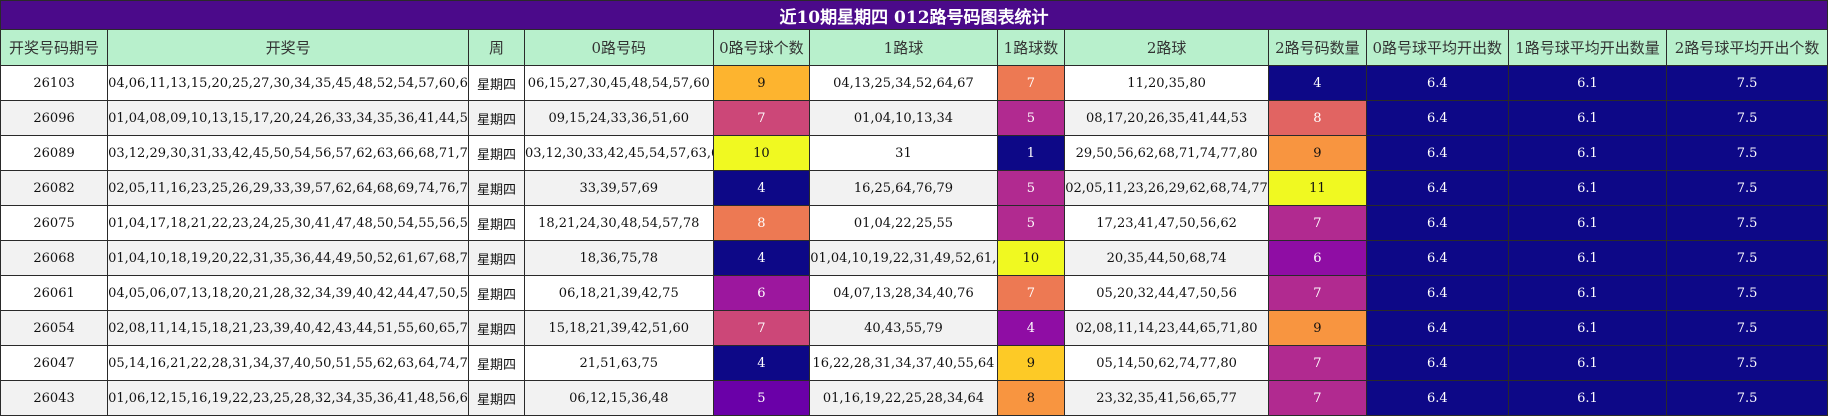 The height and width of the screenshot is (416, 1828). Describe the element at coordinates (618, 188) in the screenshot. I see `route0-cell: 33,39,57,69` at that location.